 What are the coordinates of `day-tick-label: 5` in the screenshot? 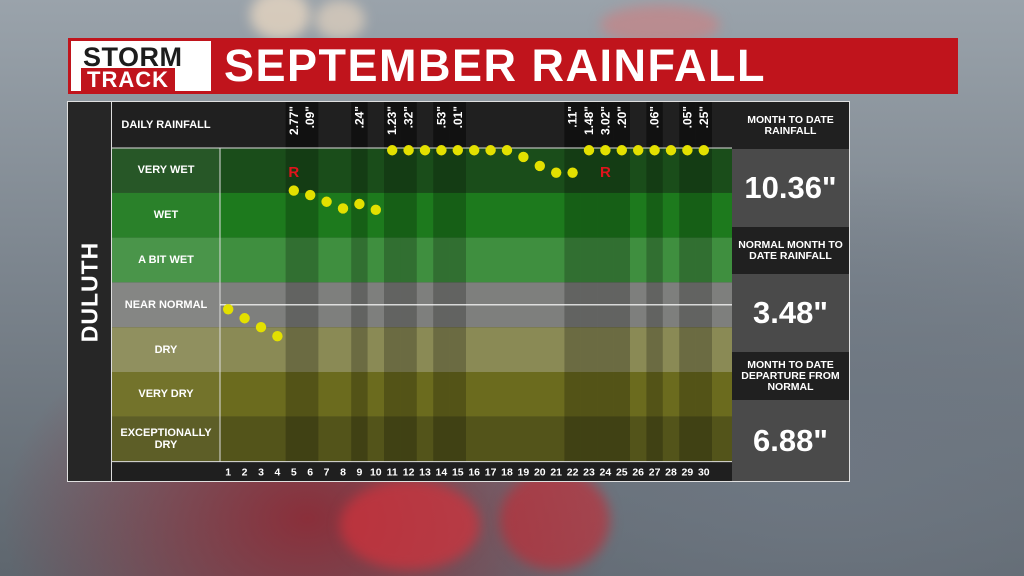 It's located at (294, 473).